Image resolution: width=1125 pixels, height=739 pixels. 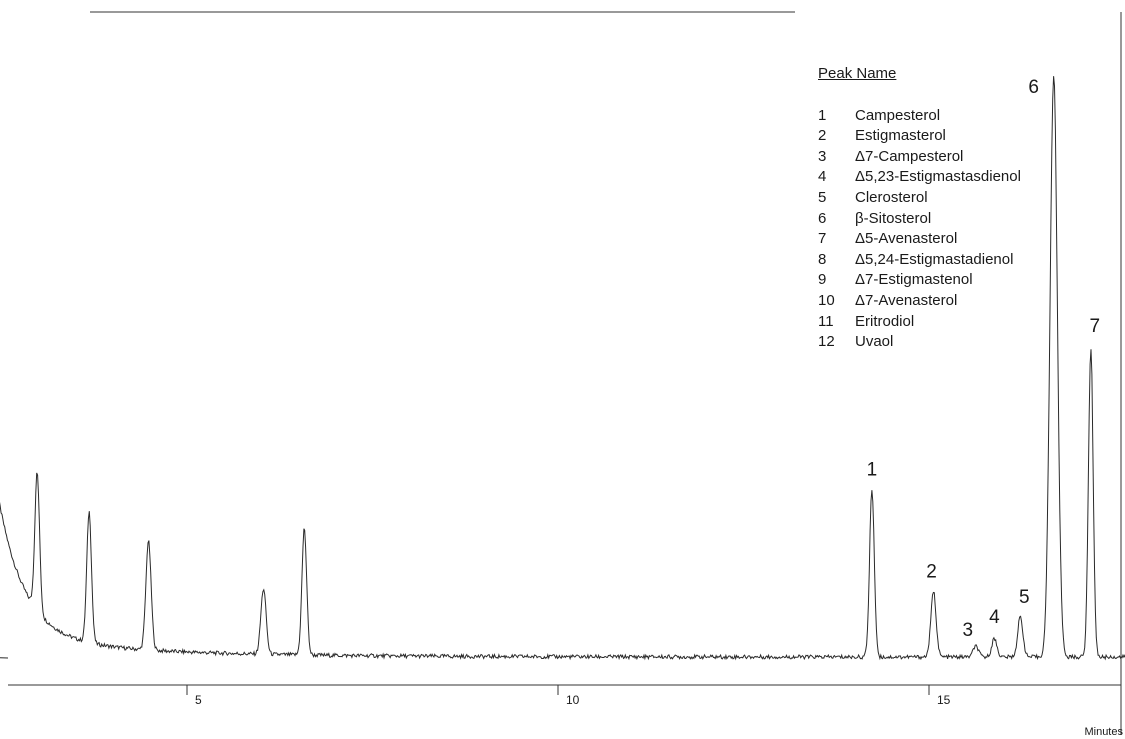 I want to click on legend-entry-name: Clerosterol, so click(x=891, y=197).